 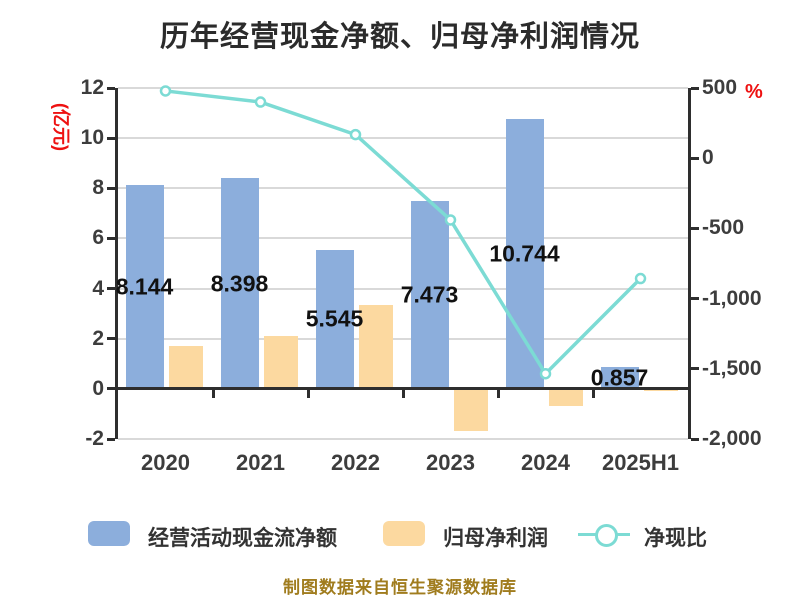 I want to click on y-tick-label-left-4: 4, so click(x=98, y=288).